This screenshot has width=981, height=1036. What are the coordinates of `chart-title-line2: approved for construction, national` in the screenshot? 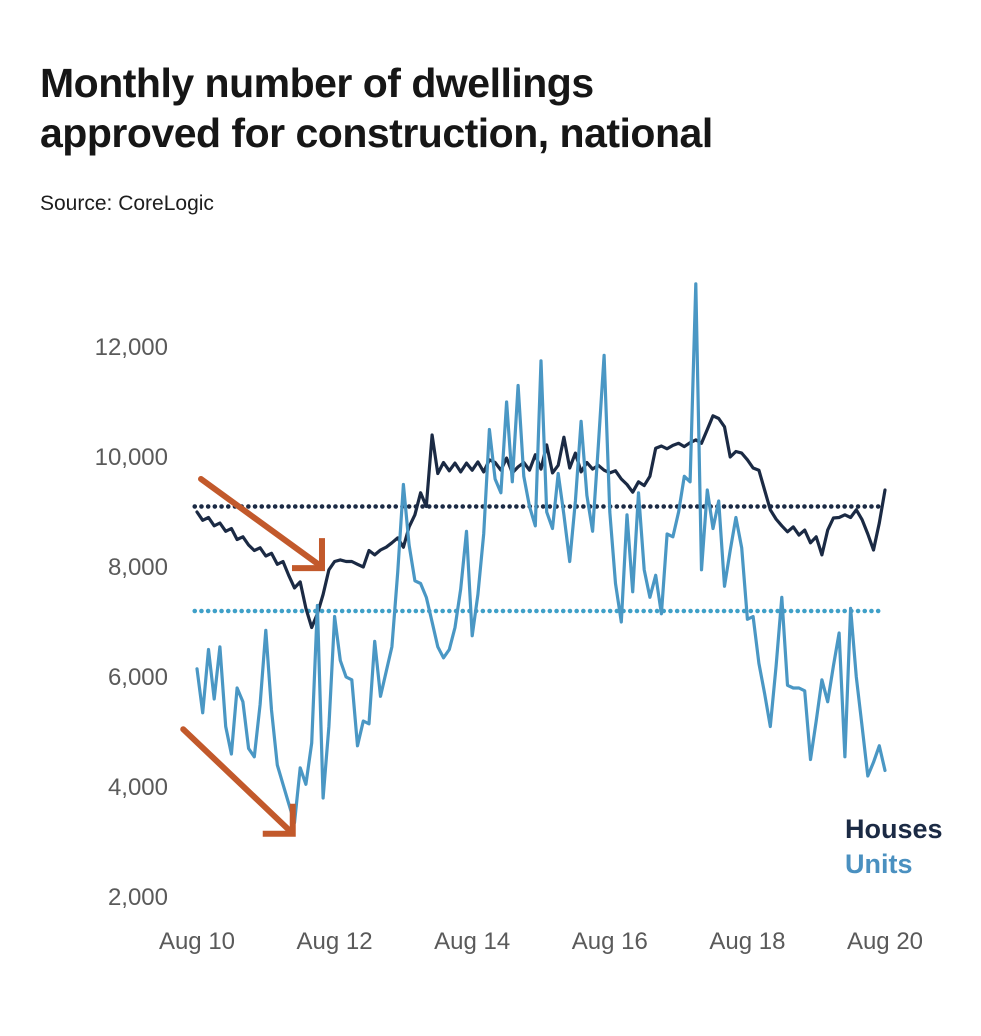 It's located at (376, 133).